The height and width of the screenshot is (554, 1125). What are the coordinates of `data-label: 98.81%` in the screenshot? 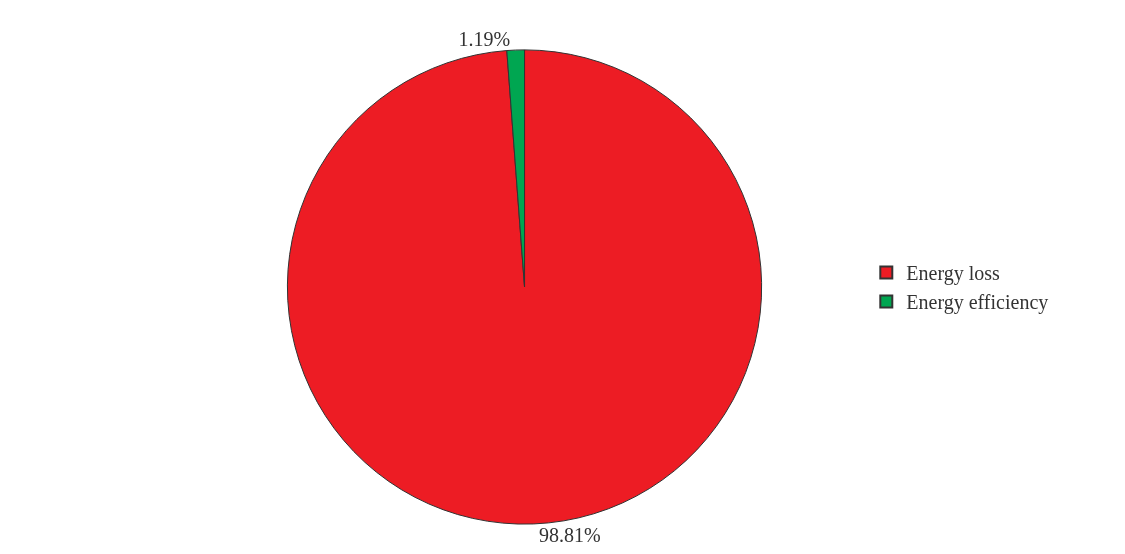 It's located at (569, 534).